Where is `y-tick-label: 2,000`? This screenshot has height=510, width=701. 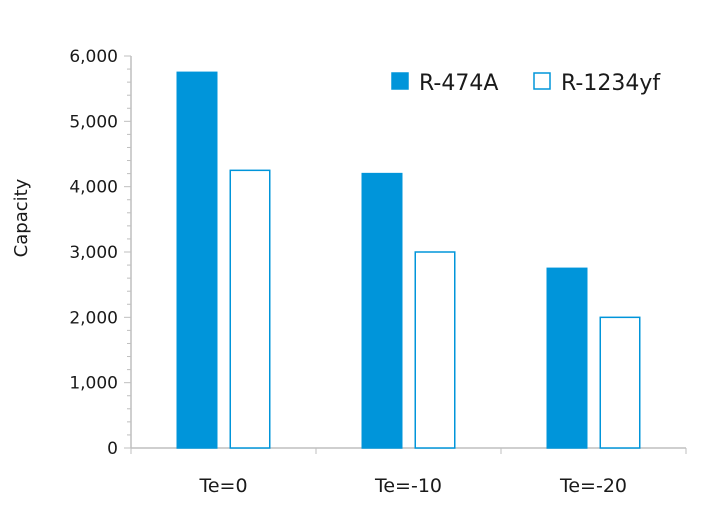 y-tick-label: 2,000 is located at coordinates (93, 318).